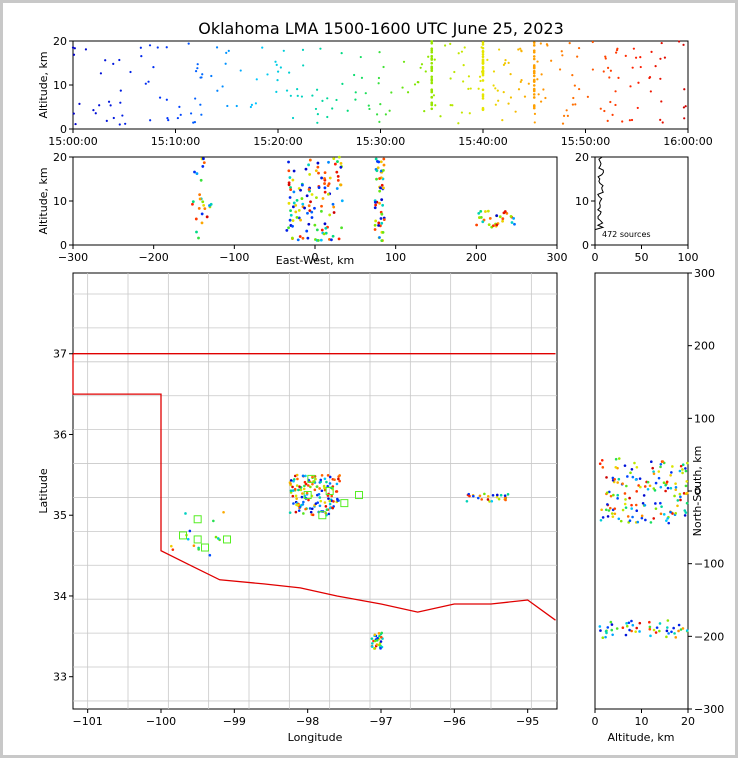 This screenshot has height=758, width=738. What do you see at coordinates (595, 257) in the screenshot?
I see `histogram-xtick-label: 0` at bounding box center [595, 257].